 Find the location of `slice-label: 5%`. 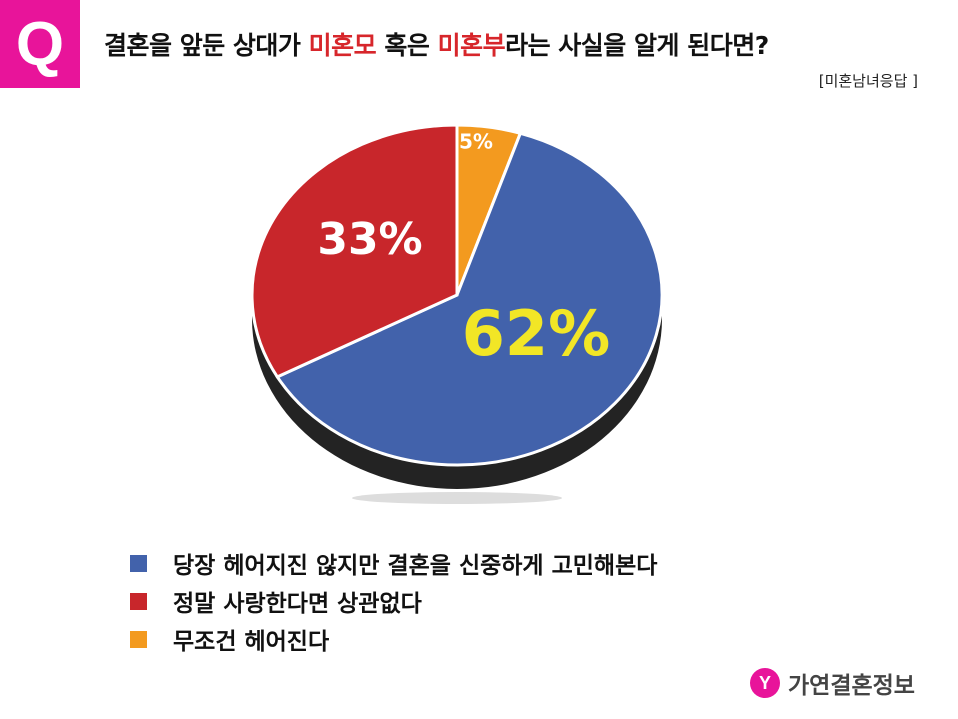

slice-label: 5% is located at coordinates (476, 142).